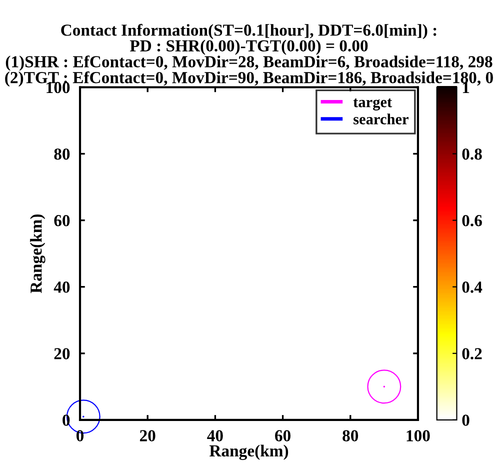 The height and width of the screenshot is (464, 497). What do you see at coordinates (215, 436) in the screenshot?
I see `x-tick-label: 40` at bounding box center [215, 436].